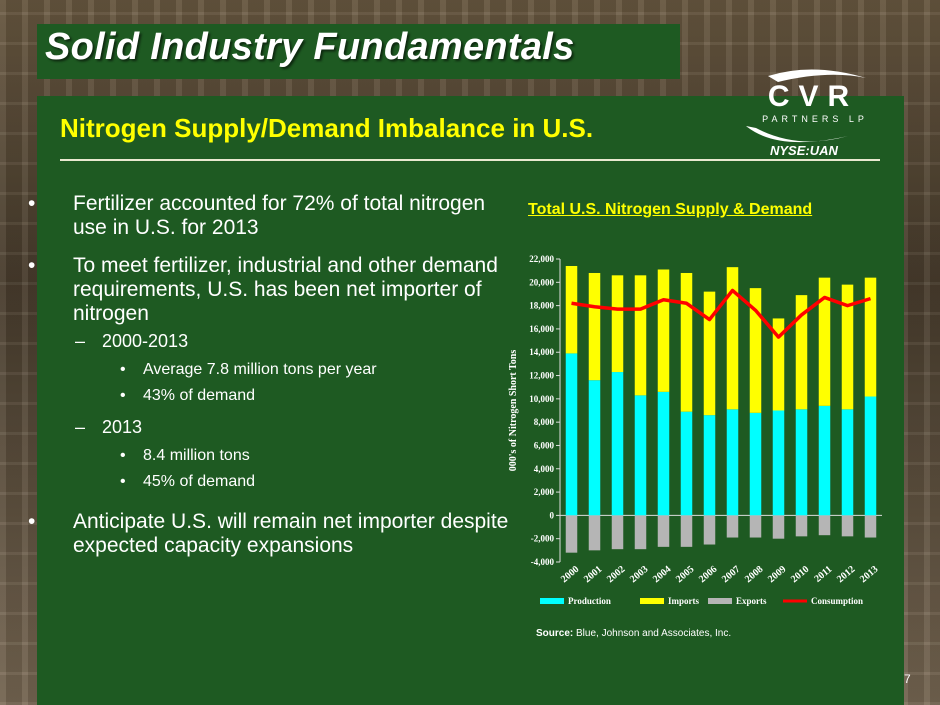  Describe the element at coordinates (662, 574) in the screenshot. I see `x-tick-label: 2004` at that location.